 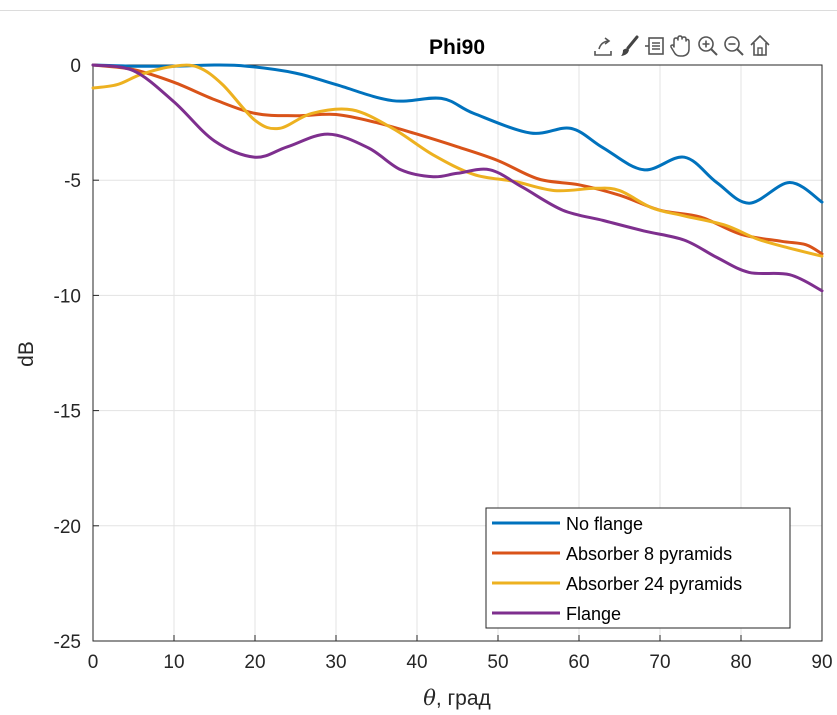 What do you see at coordinates (254, 662) in the screenshot?
I see `x-tick-label: 20` at bounding box center [254, 662].